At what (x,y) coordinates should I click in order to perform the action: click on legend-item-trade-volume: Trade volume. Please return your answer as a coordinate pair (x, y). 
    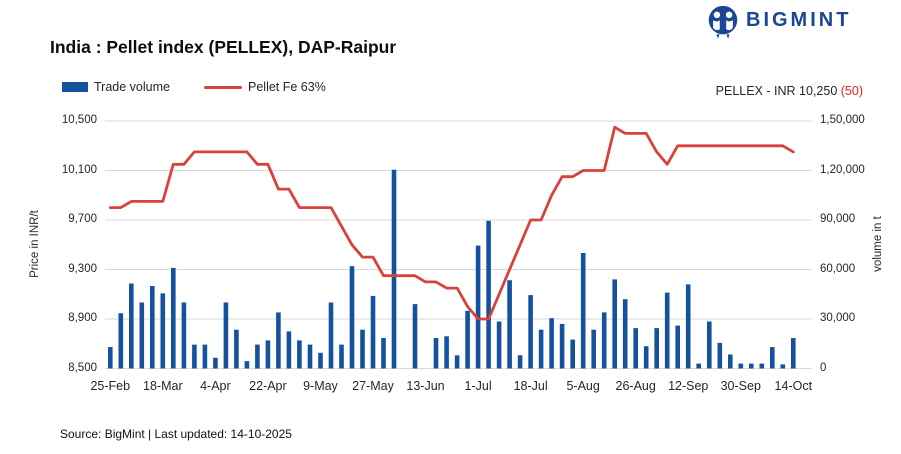
    Looking at the image, I should click on (116, 87).